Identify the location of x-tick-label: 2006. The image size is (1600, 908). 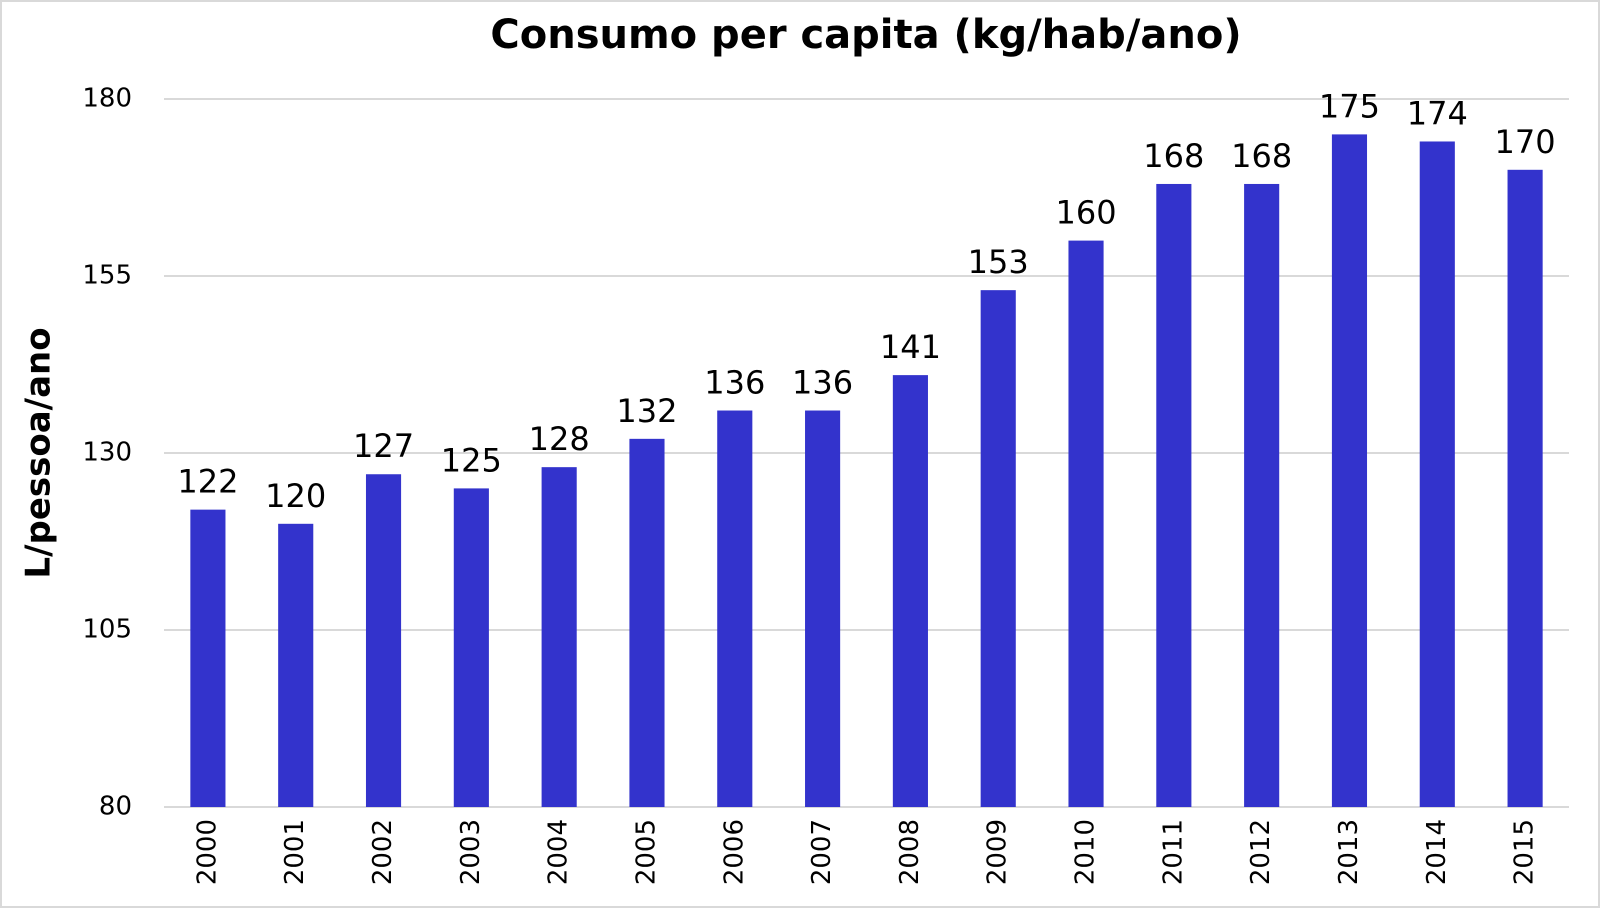
(734, 852).